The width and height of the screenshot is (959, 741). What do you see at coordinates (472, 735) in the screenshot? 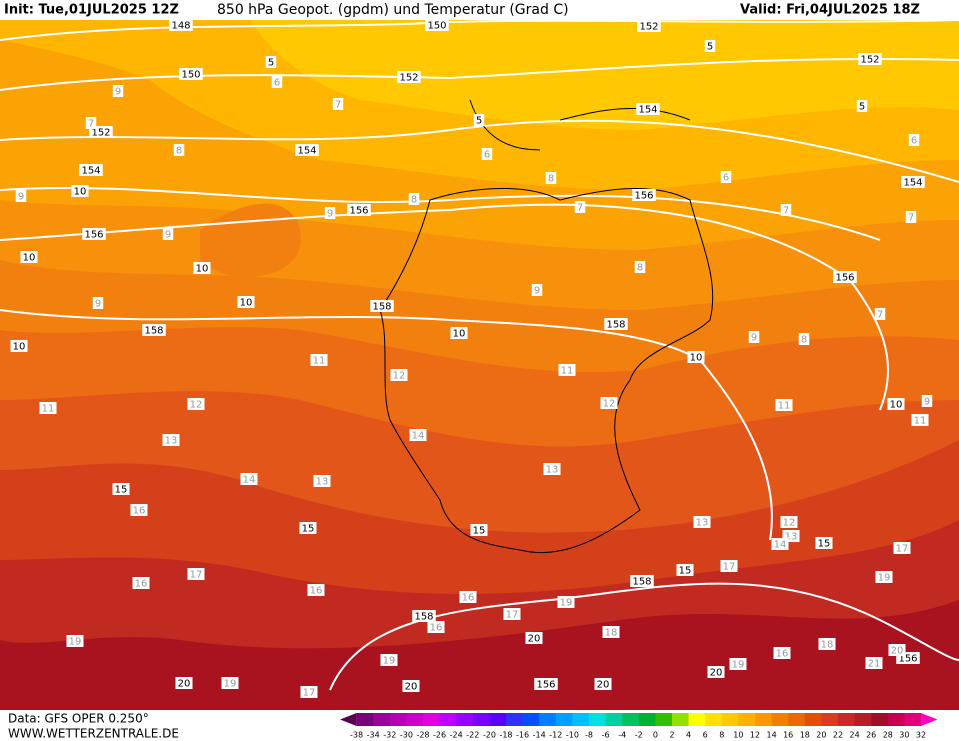
I see `colorbar-label: -22` at bounding box center [472, 735].